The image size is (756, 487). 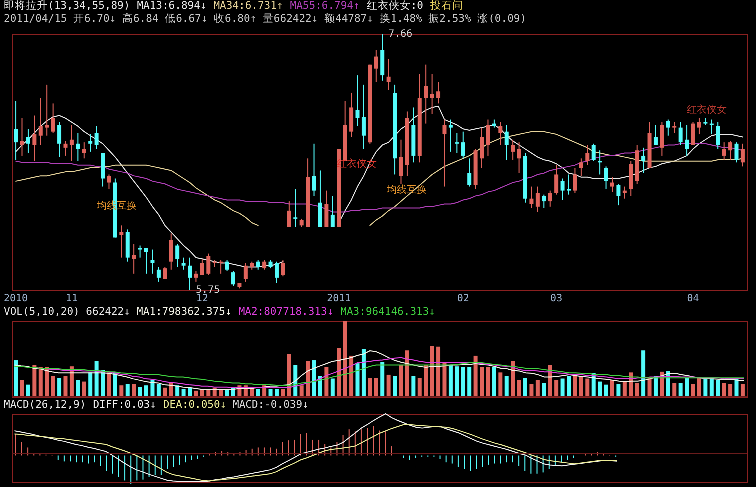 I want to click on text: MA3:964146.313↓, so click(x=388, y=312).